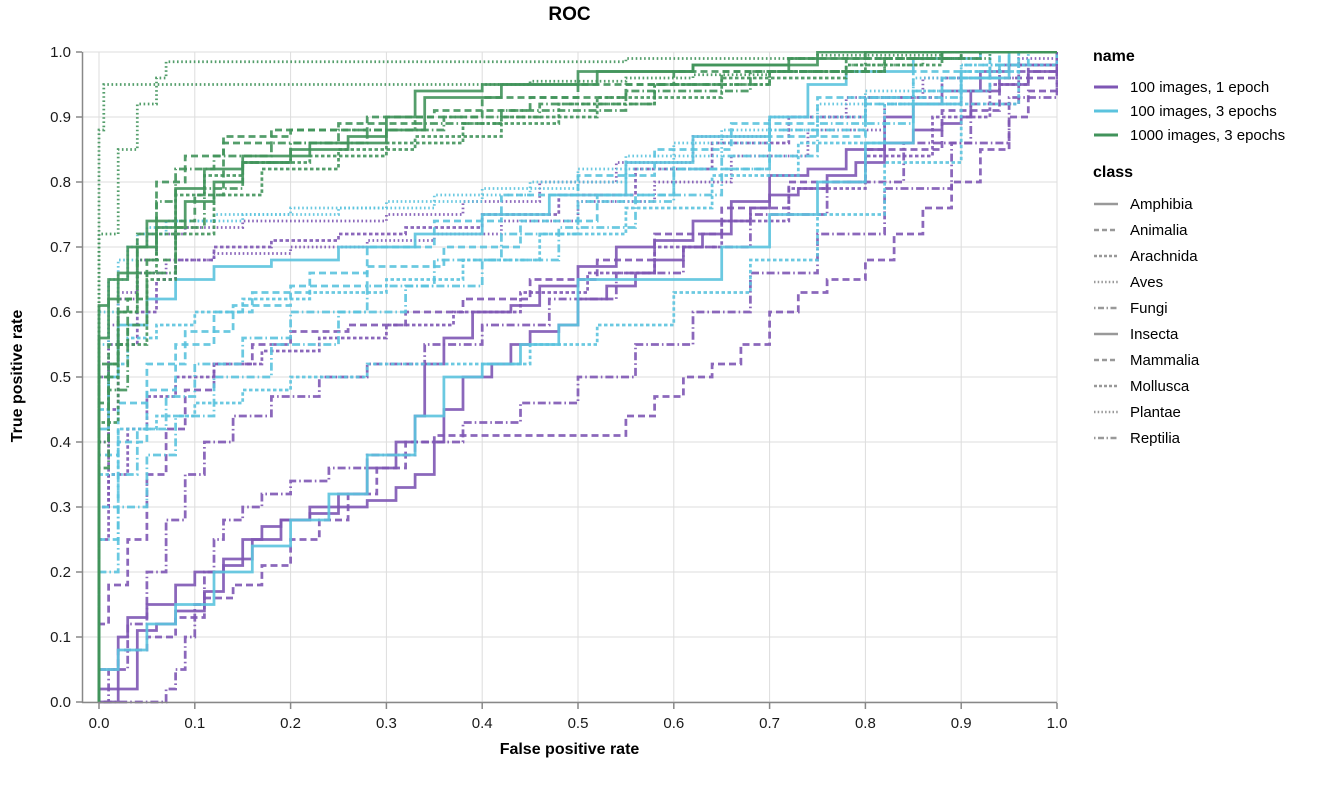 The image size is (1338, 788). I want to click on x-tick-label: 0.7, so click(769, 723).